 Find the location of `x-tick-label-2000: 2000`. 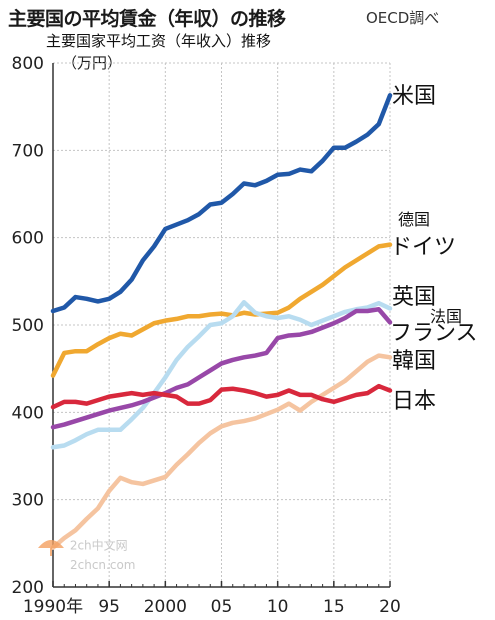

x-tick-label-2000: 2000 is located at coordinates (165, 607).